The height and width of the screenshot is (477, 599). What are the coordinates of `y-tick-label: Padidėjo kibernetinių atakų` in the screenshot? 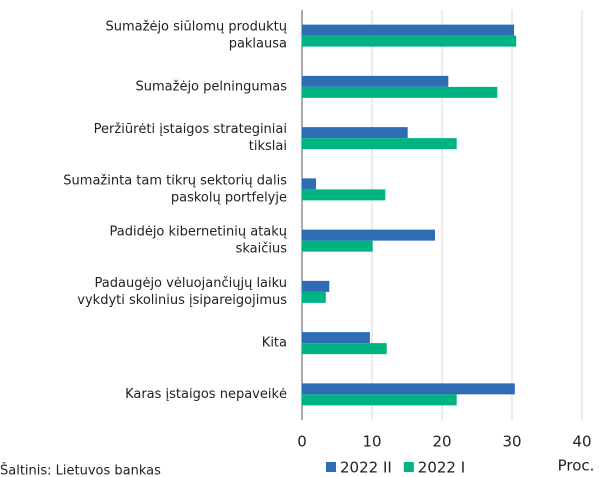 It's located at (198, 232).